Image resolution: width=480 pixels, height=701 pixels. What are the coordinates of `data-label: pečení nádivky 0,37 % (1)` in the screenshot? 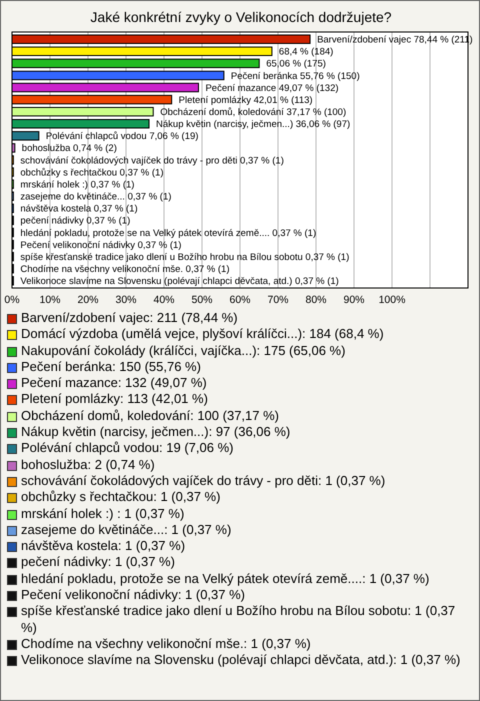 It's located at (75, 221).